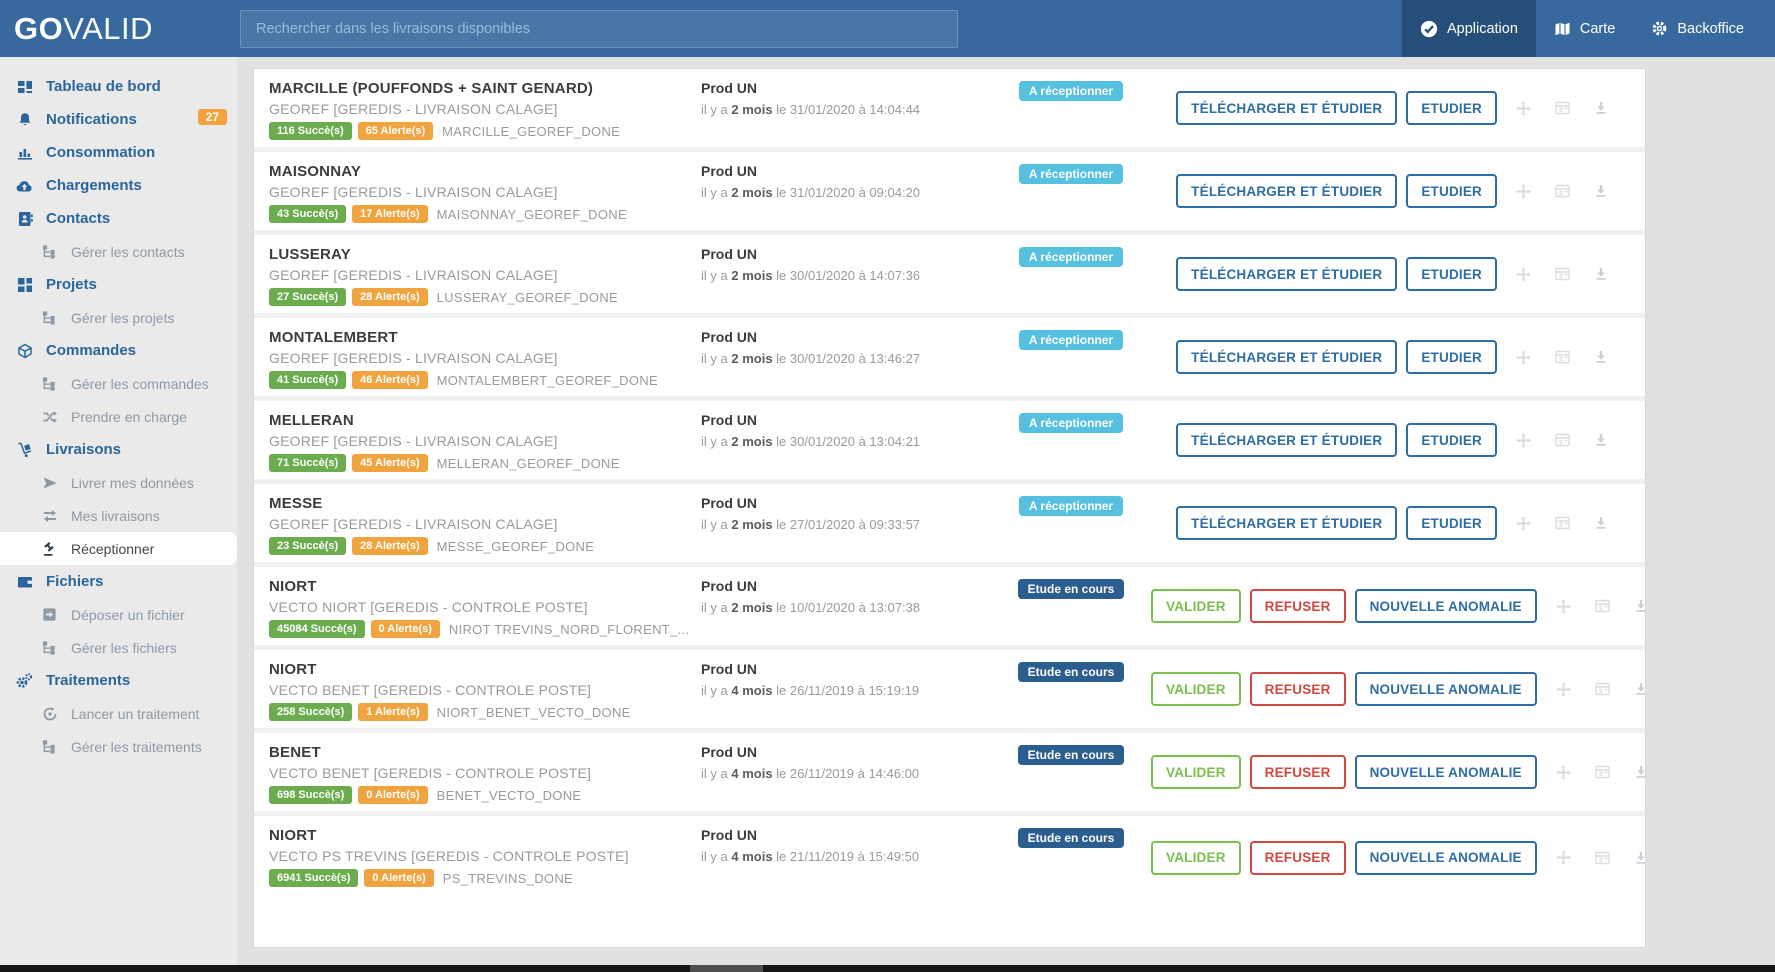  I want to click on date-absolute: le 27/01/2020 à 09:33:57, so click(848, 524).